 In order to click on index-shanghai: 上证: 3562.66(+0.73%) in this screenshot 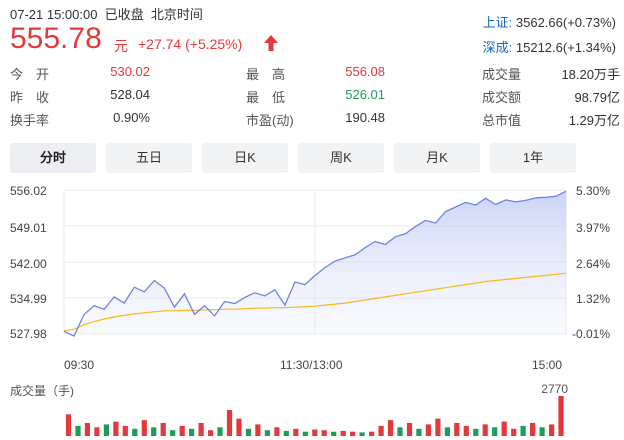, I will do `click(549, 21)`.